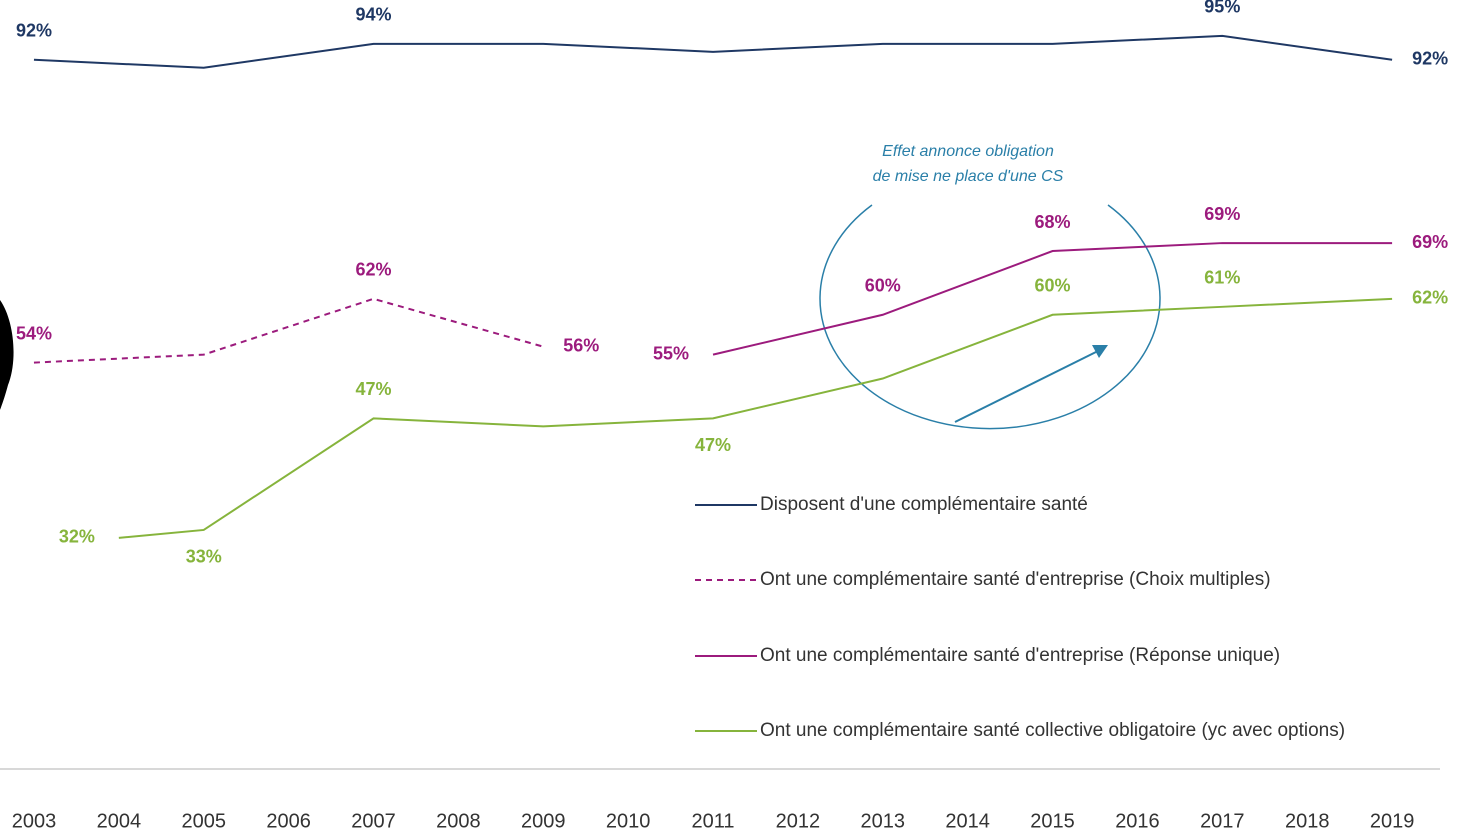  What do you see at coordinates (798, 821) in the screenshot?
I see `x-tick-label: 2012` at bounding box center [798, 821].